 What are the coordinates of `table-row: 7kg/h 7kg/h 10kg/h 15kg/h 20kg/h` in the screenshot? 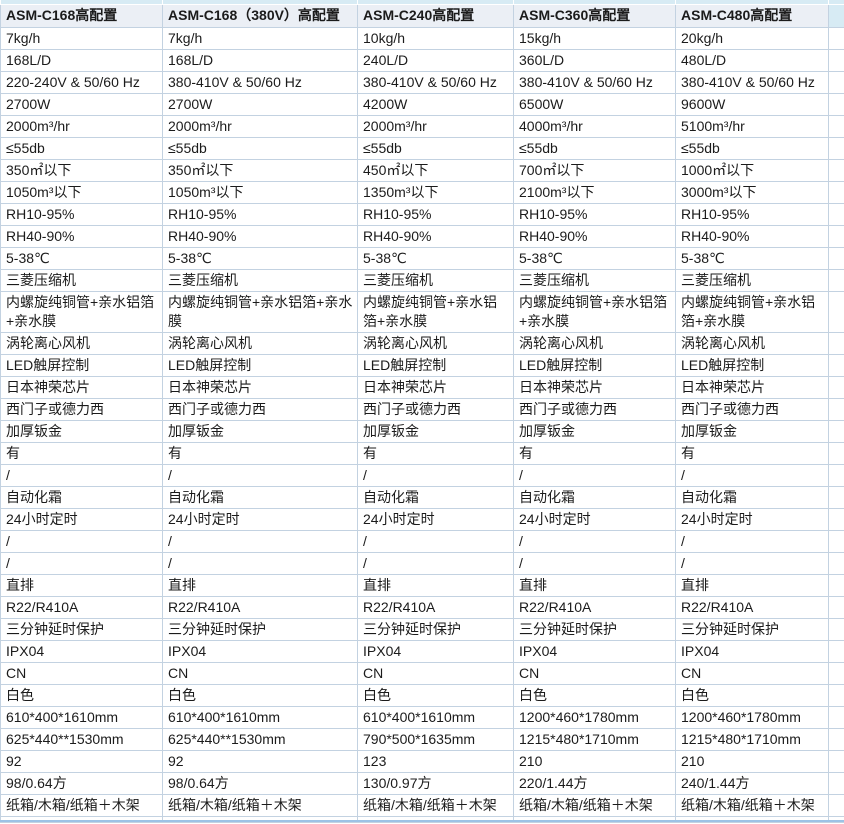 It's located at (422, 38).